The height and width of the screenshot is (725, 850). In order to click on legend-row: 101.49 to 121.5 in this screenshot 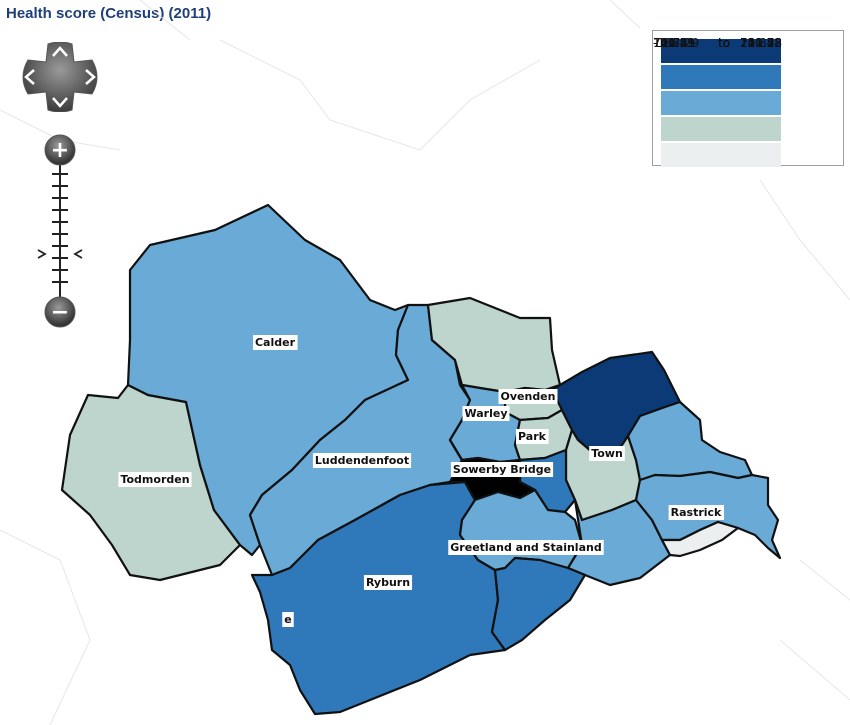, I will do `click(748, 75)`.